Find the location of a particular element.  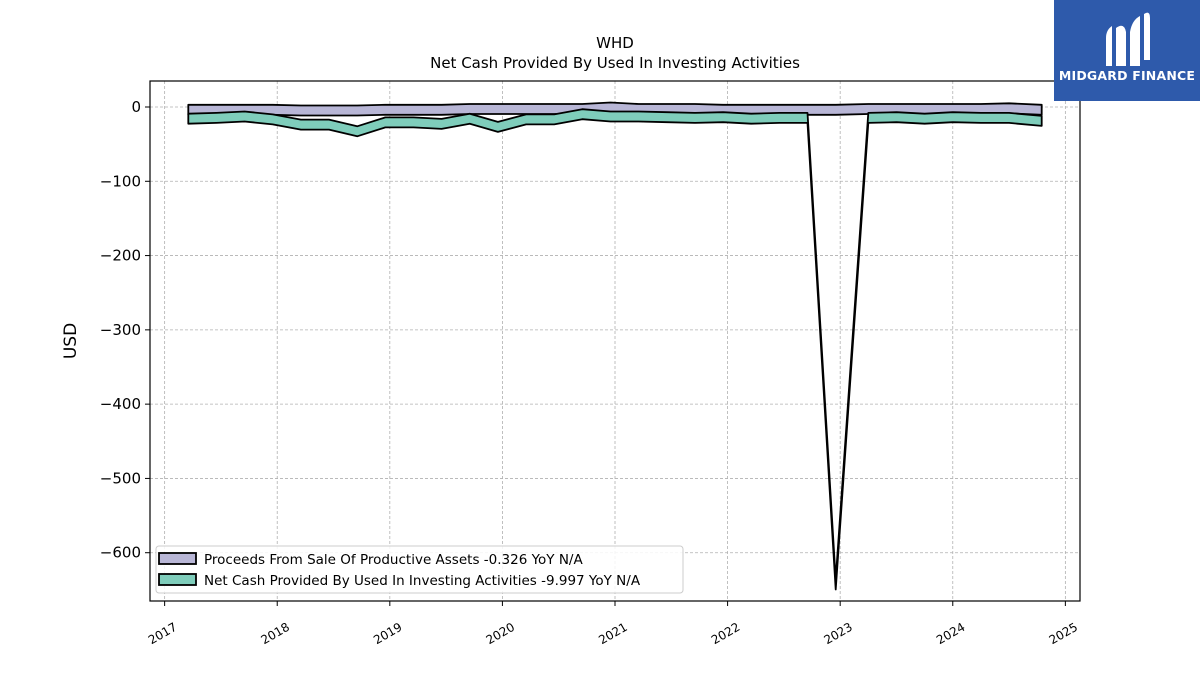

brand-logo: MIDGARD FINANCE is located at coordinates (1127, 50).